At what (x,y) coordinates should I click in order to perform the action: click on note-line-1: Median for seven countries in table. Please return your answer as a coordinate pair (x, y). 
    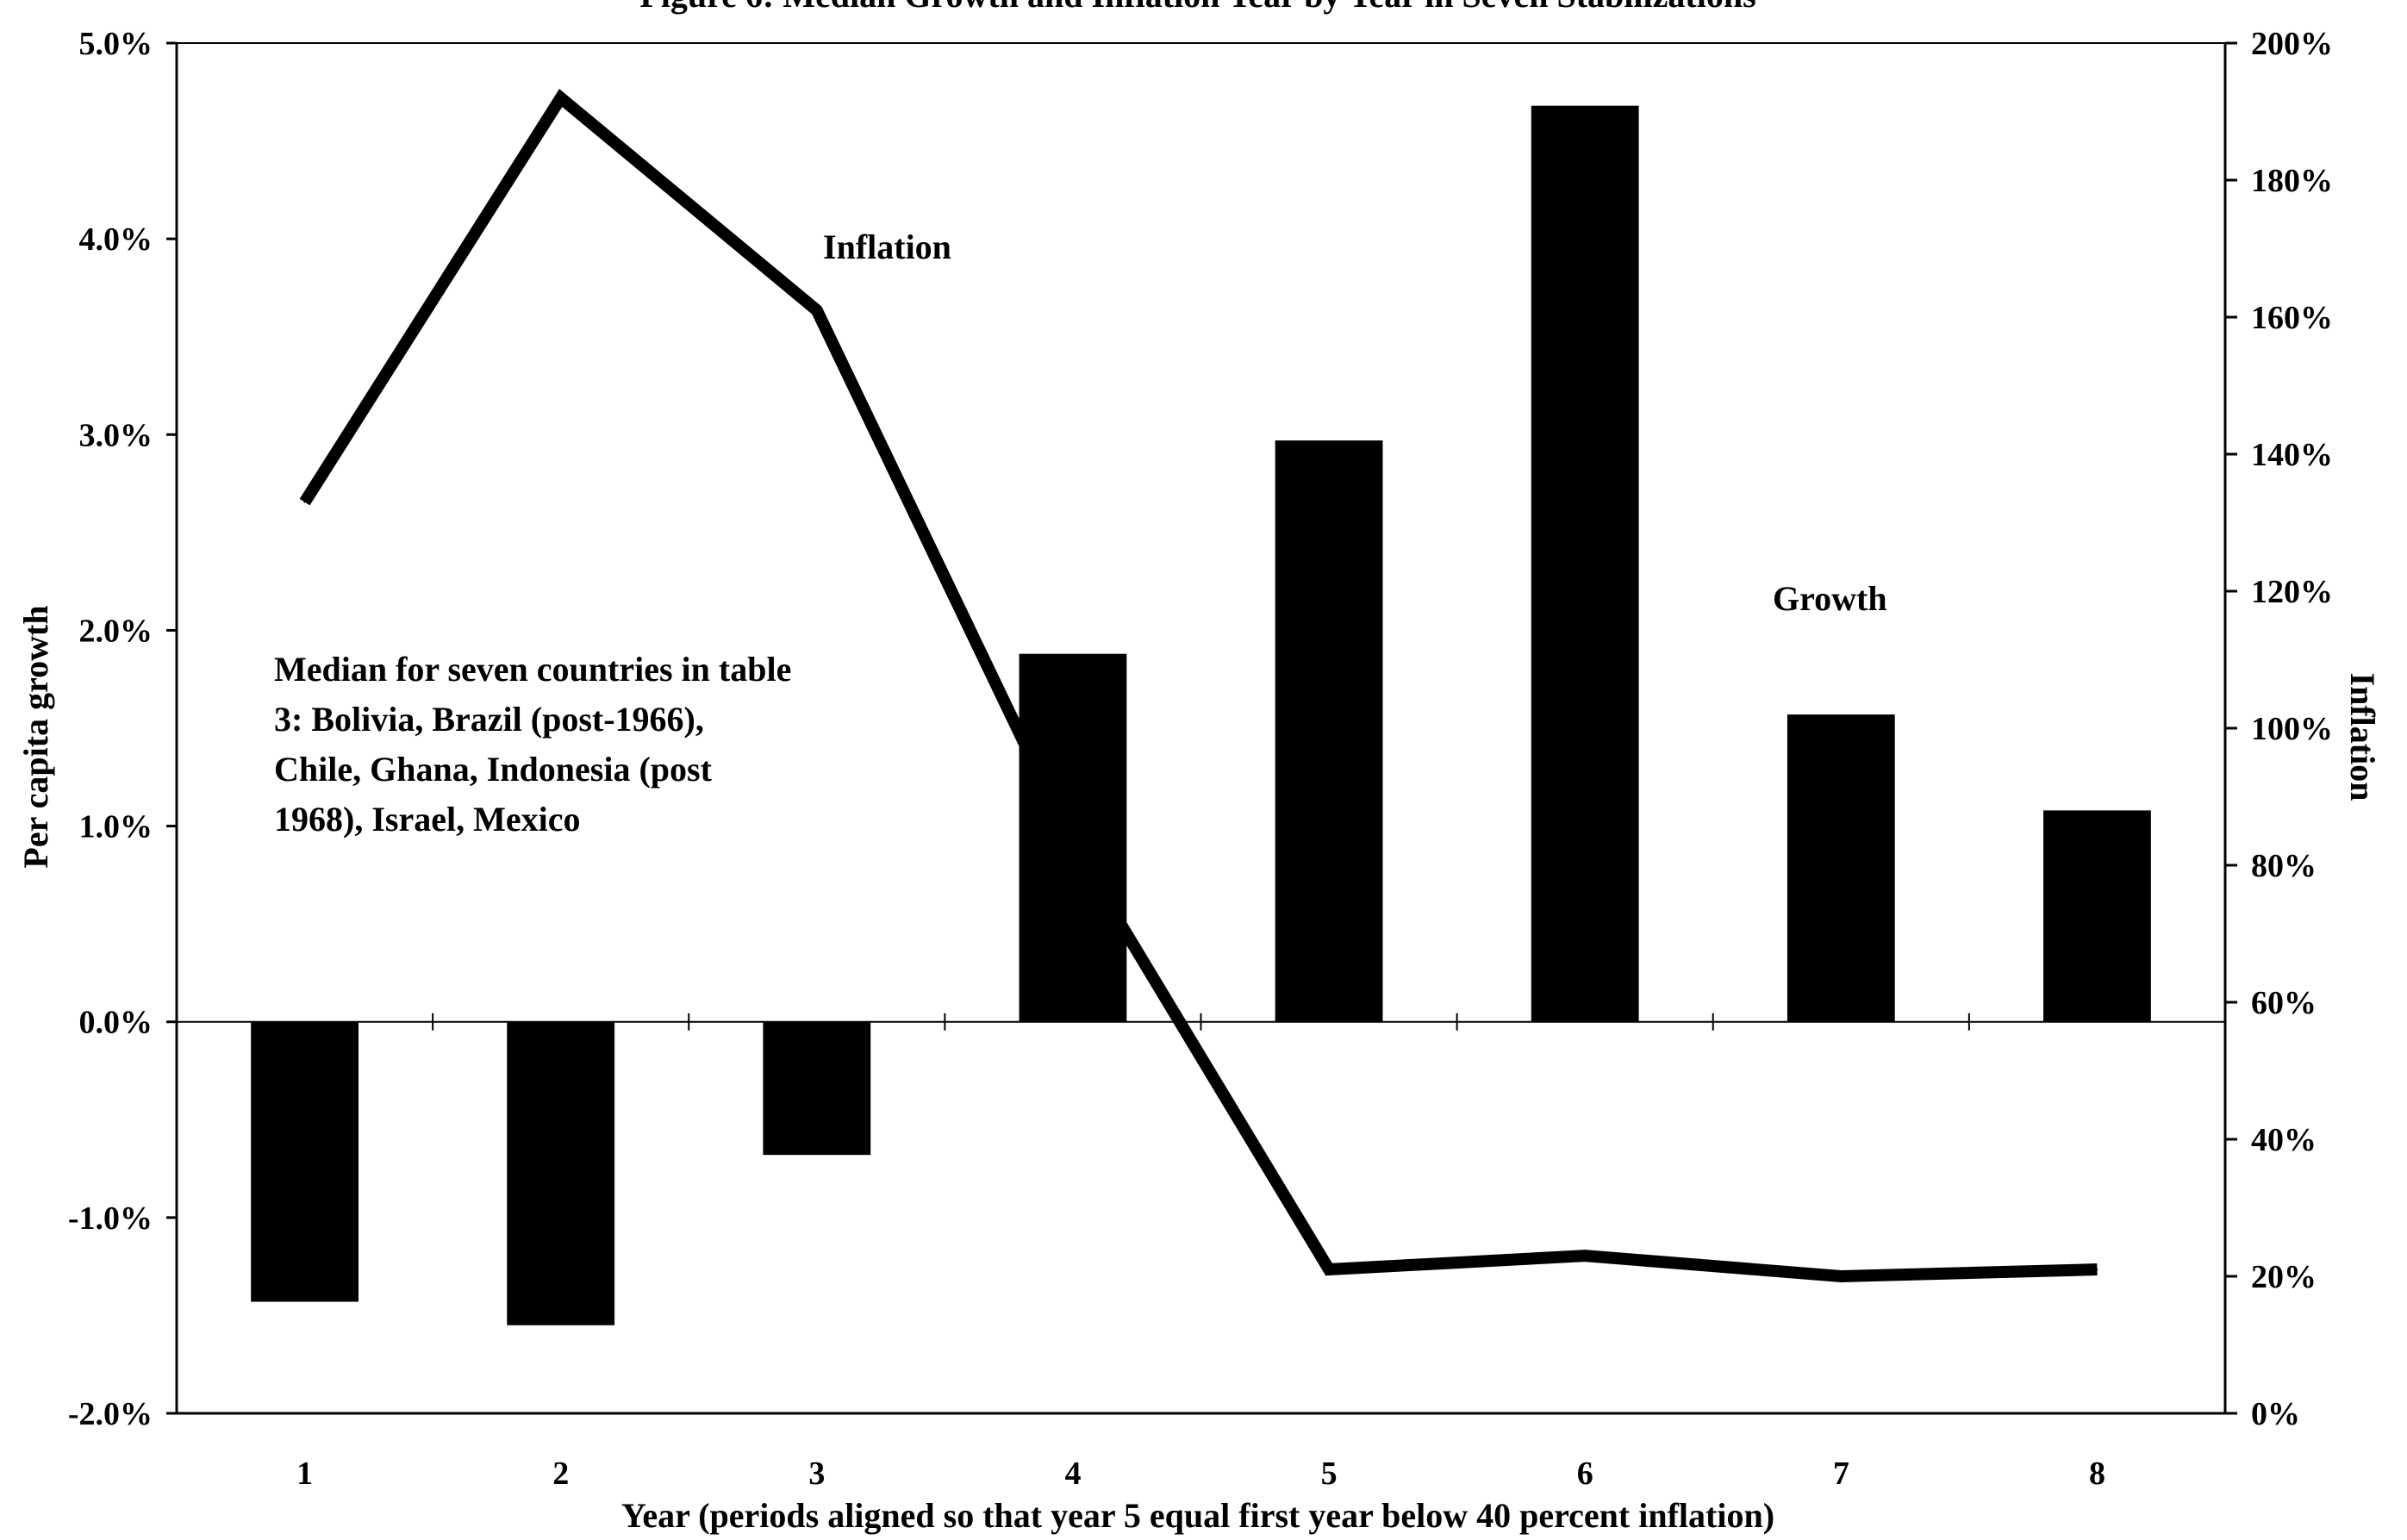
    Looking at the image, I should click on (532, 669).